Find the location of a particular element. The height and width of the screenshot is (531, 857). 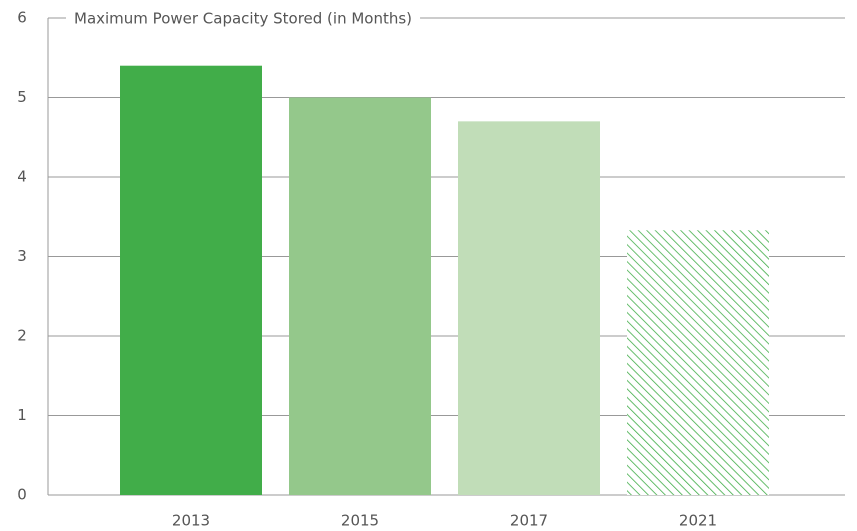

x-tick-label: 2015 is located at coordinates (360, 521).